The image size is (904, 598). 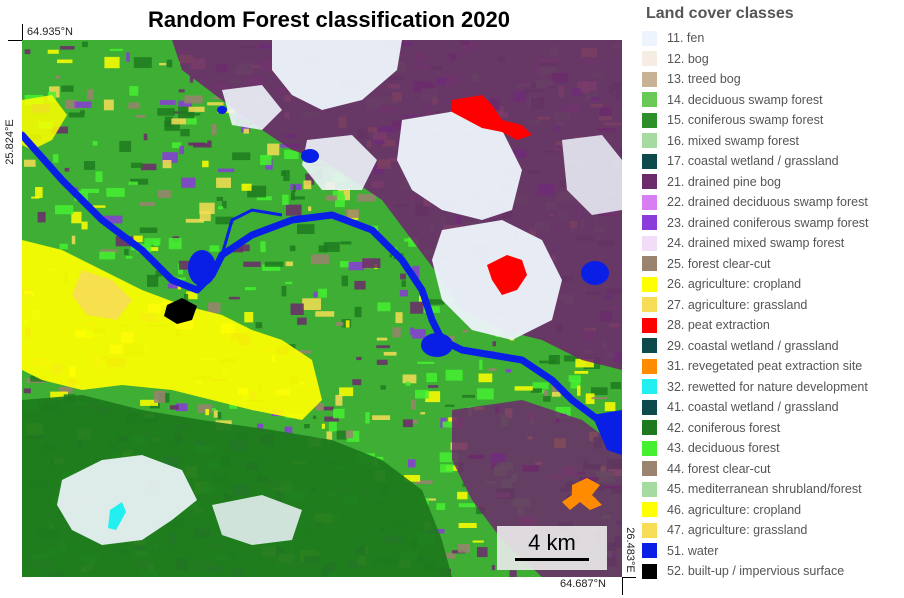 I want to click on legend-item: 26. agriculture: cropland, so click(x=772, y=284).